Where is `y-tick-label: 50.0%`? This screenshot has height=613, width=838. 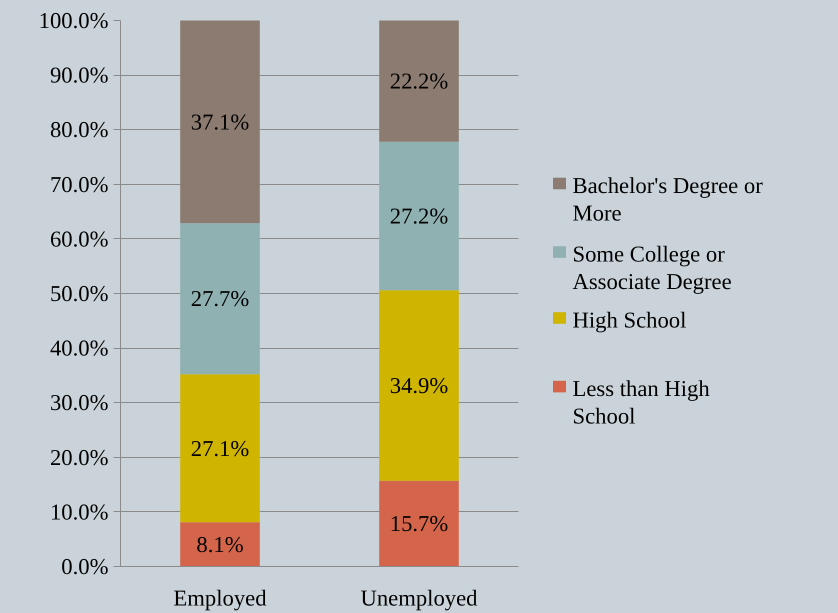 y-tick-label: 50.0% is located at coordinates (79, 293).